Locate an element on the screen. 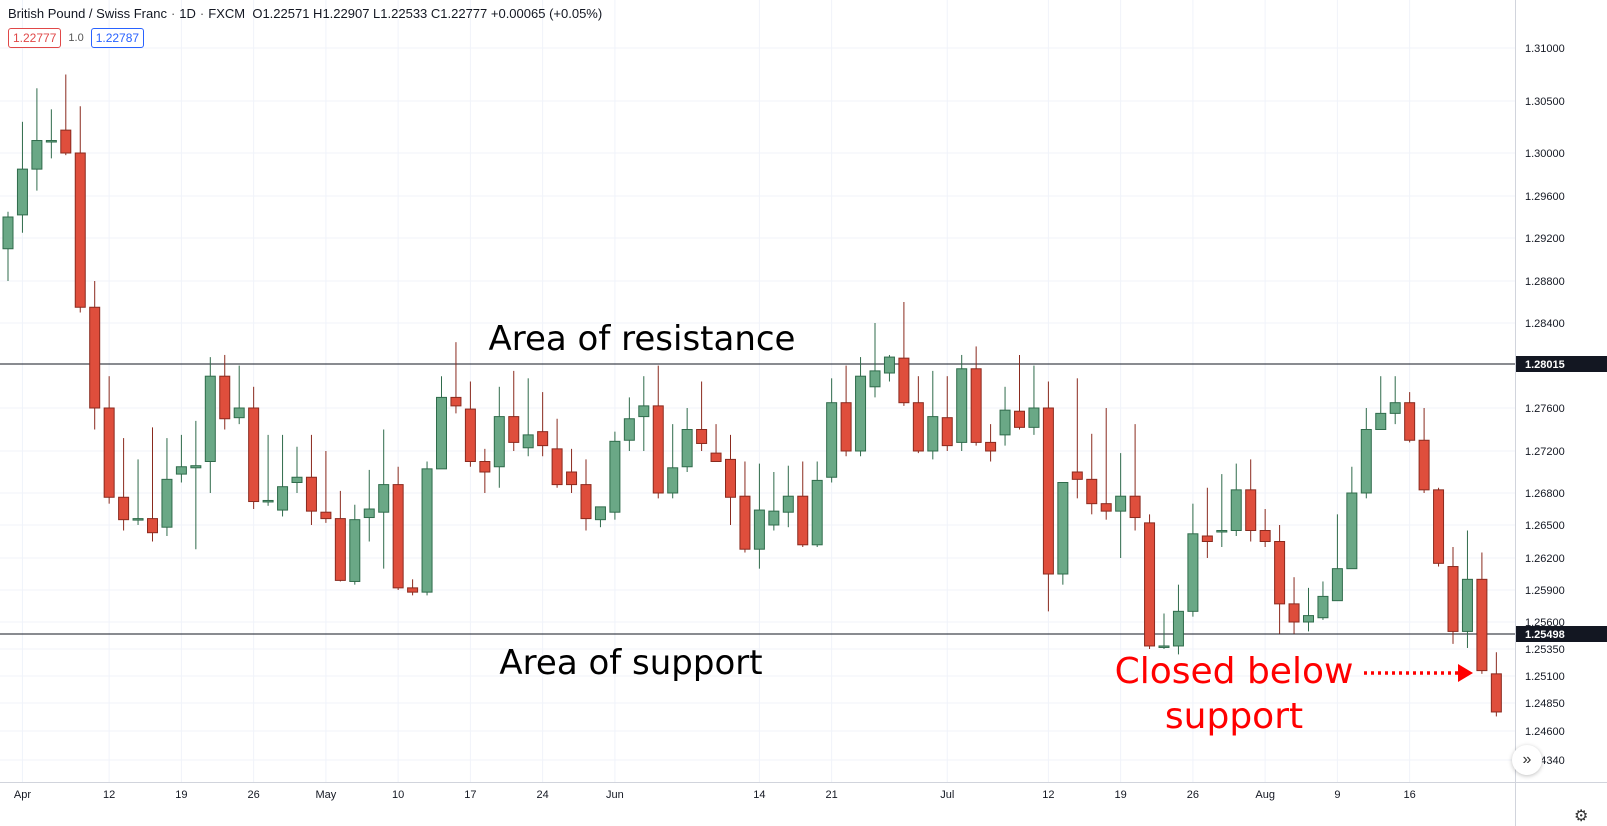  breakdown-arrow-head is located at coordinates (1465, 673).